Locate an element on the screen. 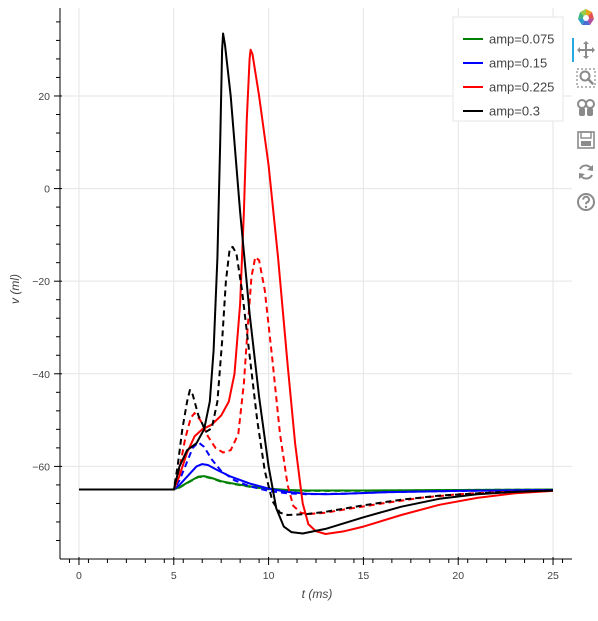 The image size is (598, 621). y-tick-label: 20 is located at coordinates (44, 97).